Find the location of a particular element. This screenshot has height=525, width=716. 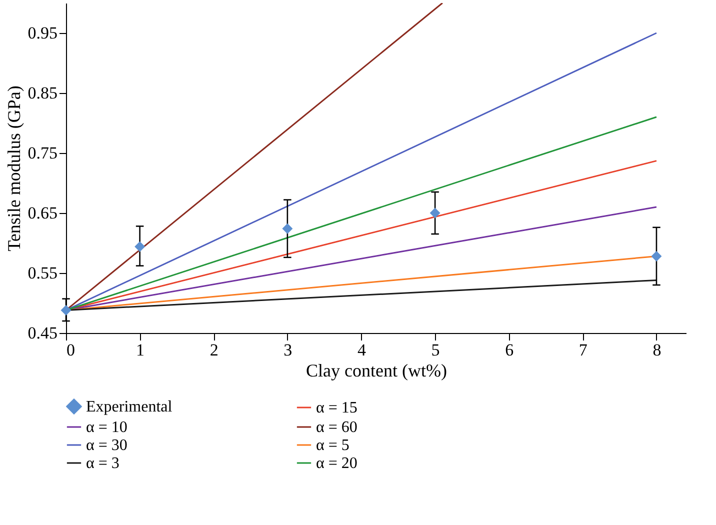

x-axis-title: Clay content (wt%) is located at coordinates (376, 370).